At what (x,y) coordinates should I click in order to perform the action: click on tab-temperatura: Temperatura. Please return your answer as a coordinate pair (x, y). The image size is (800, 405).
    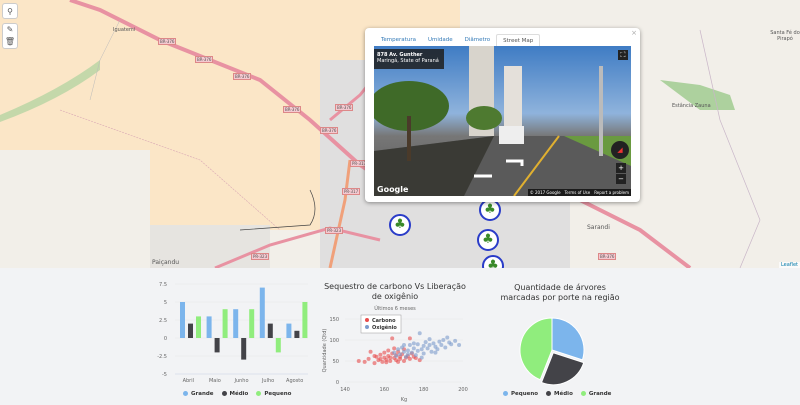
    Looking at the image, I should click on (398, 40).